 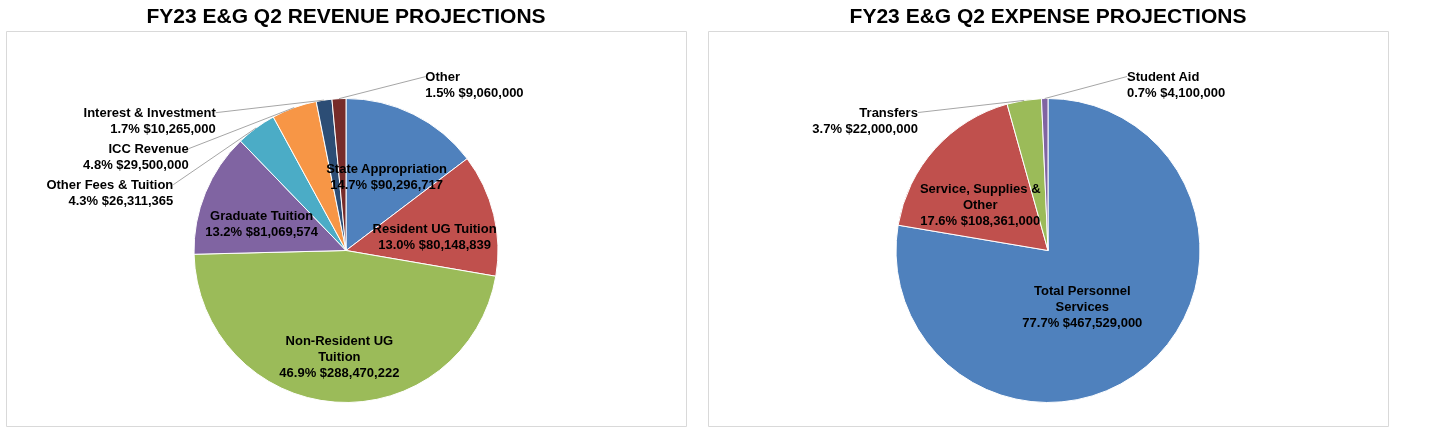 What do you see at coordinates (1082, 323) in the screenshot?
I see `data-label: 77.7% $467,529,000` at bounding box center [1082, 323].